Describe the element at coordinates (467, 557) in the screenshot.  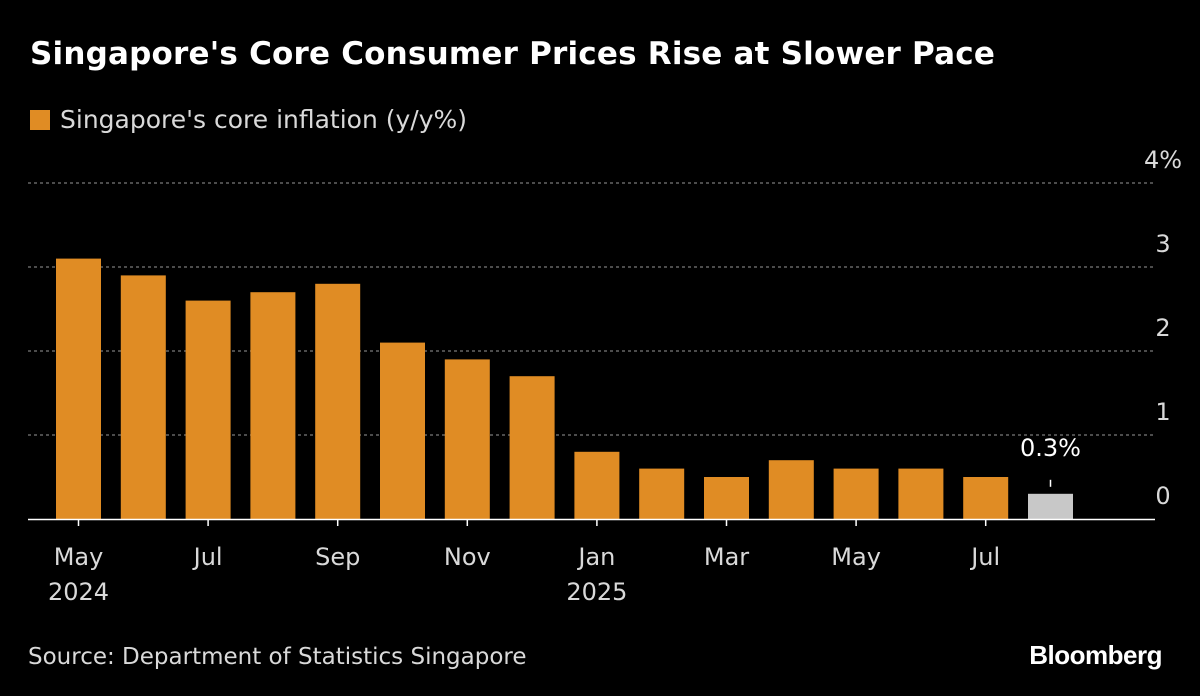
I see `x-tick-label: Nov` at that location.